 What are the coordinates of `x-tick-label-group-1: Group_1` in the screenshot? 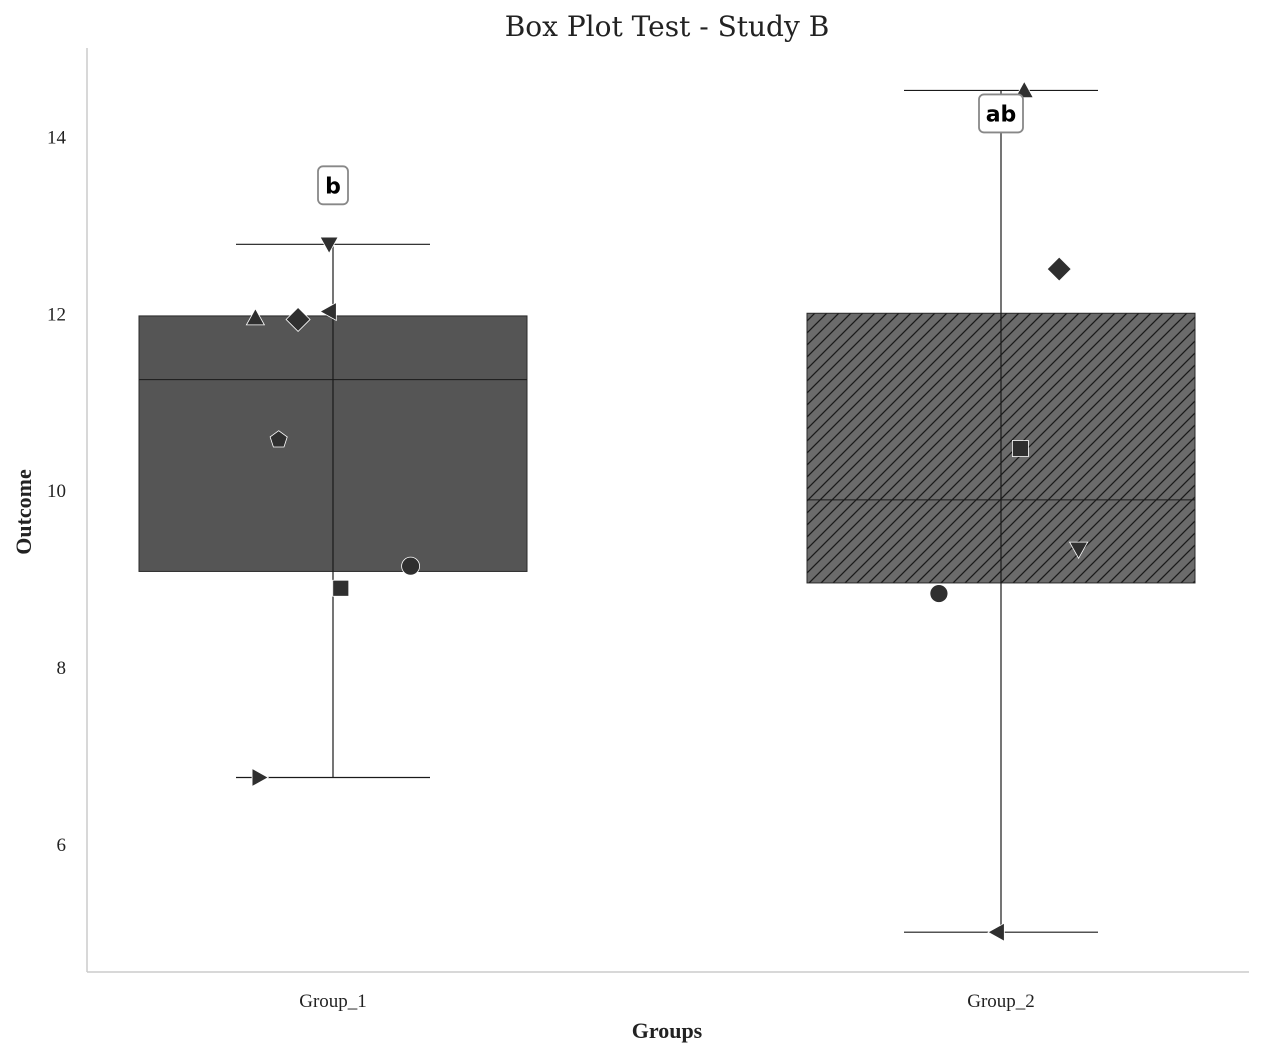 It's located at (333, 1001).